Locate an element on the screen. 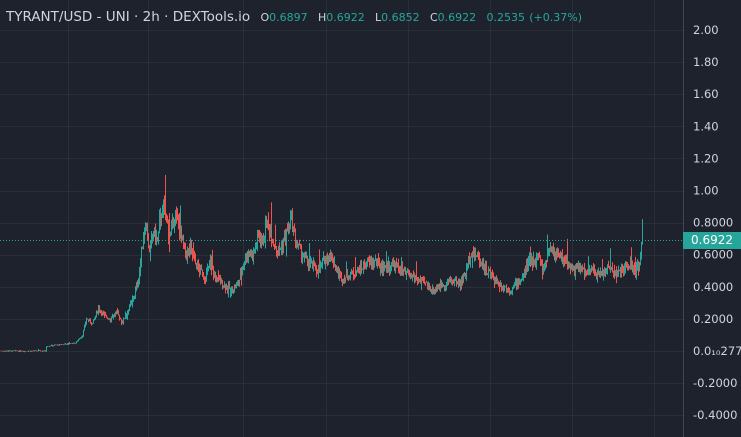  y-tick-label: 1.60 is located at coordinates (706, 94).